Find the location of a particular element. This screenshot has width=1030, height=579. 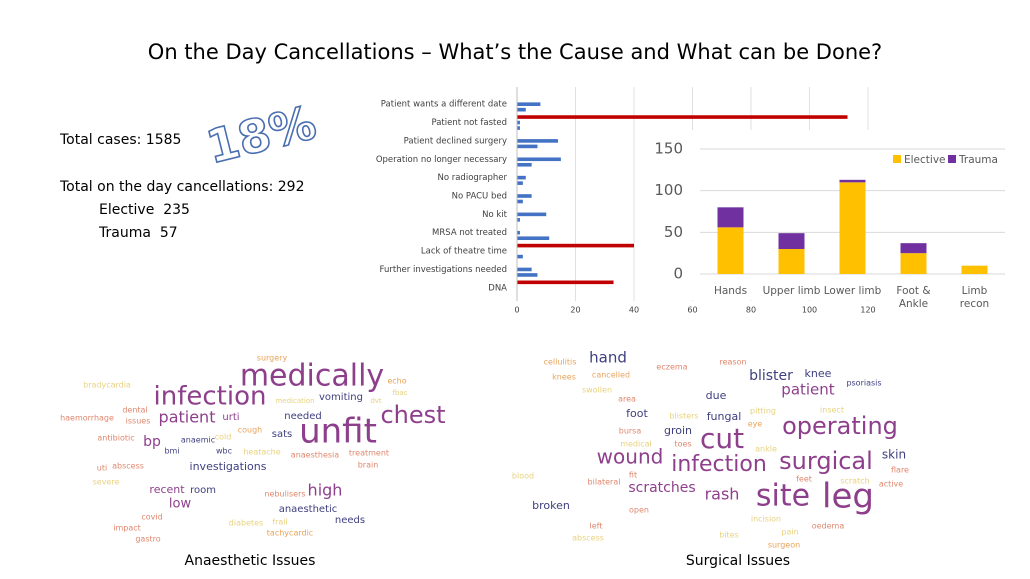

cloud-word: surgeon is located at coordinates (784, 545).